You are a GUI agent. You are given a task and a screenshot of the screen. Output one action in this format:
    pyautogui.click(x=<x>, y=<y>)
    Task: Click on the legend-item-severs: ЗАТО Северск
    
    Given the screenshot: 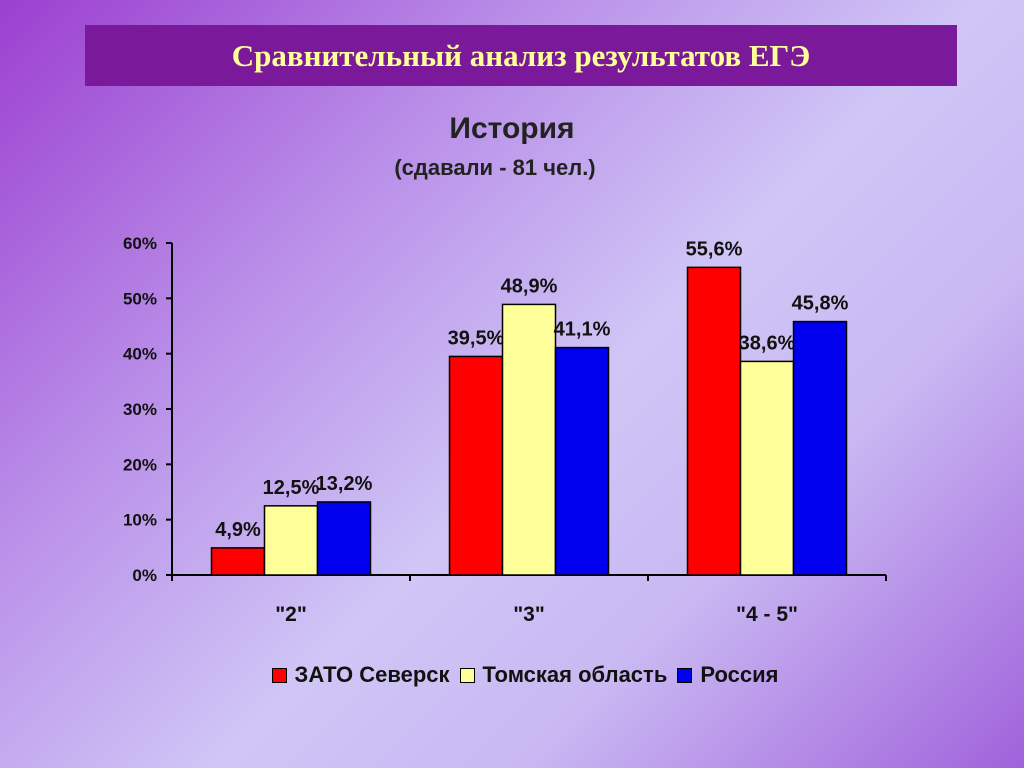 What is the action you would take?
    pyautogui.click(x=360, y=675)
    